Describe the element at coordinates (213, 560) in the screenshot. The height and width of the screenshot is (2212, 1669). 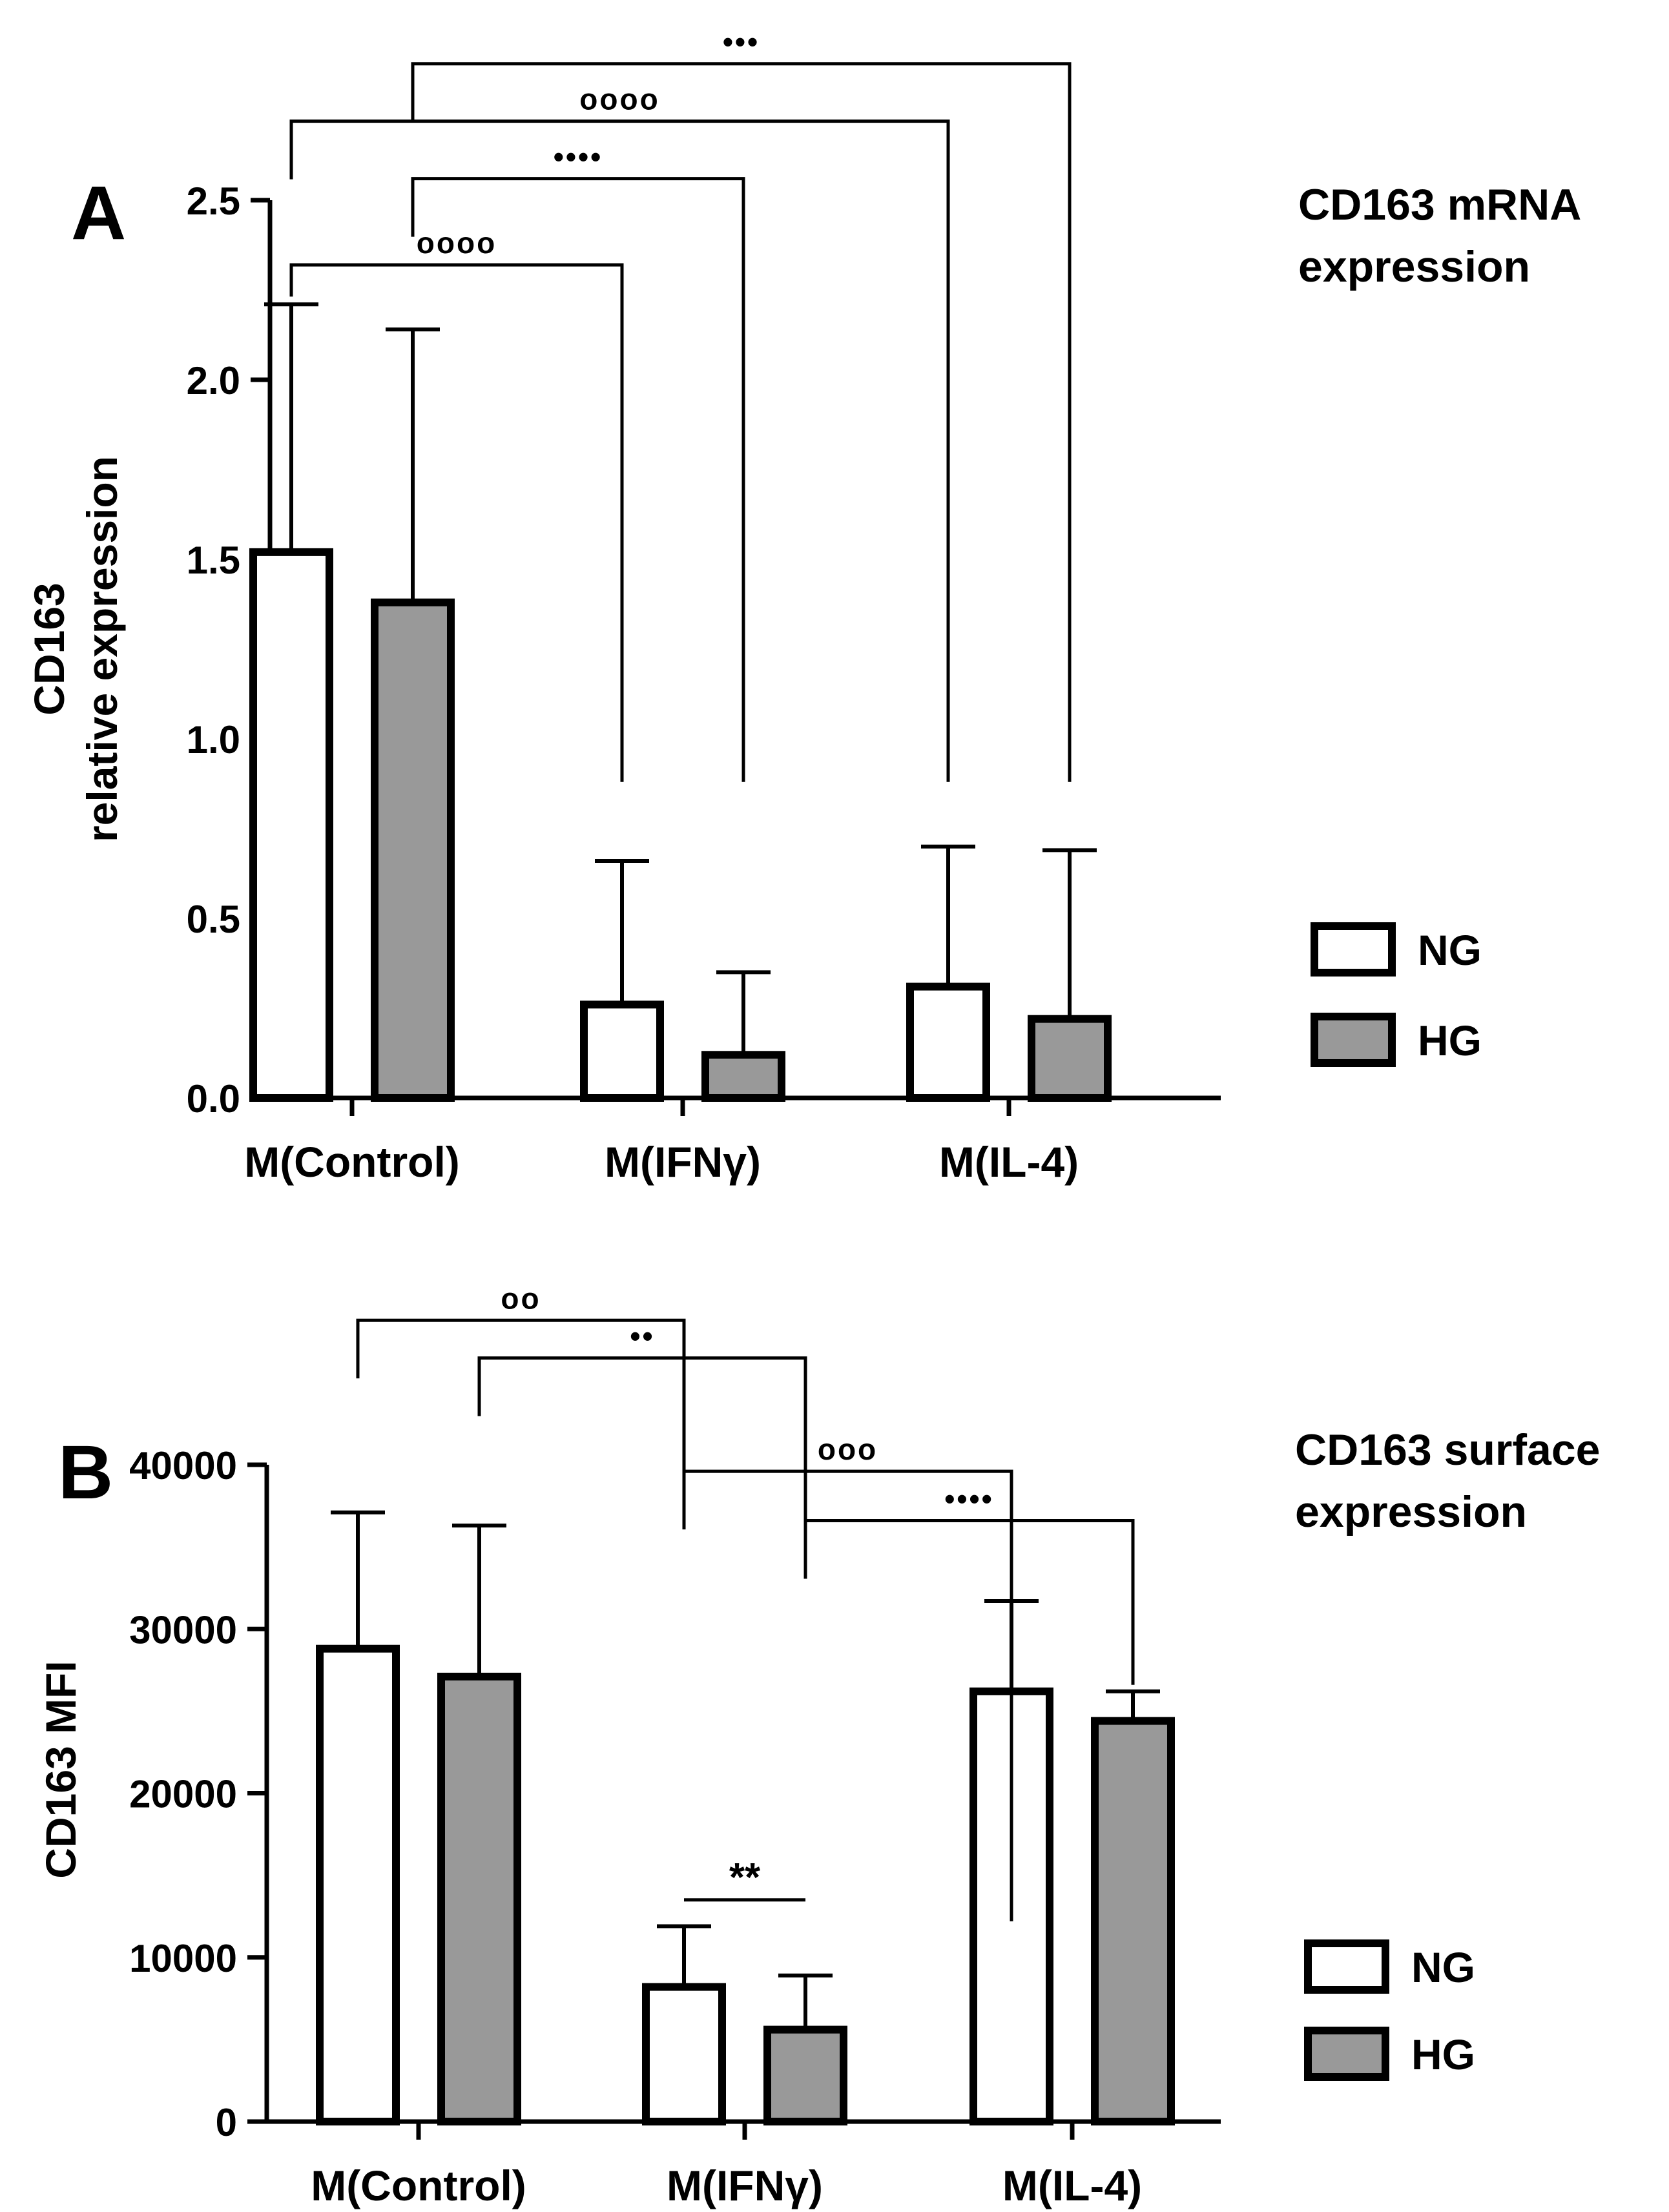
I see `y-tick-label: 1.5` at that location.